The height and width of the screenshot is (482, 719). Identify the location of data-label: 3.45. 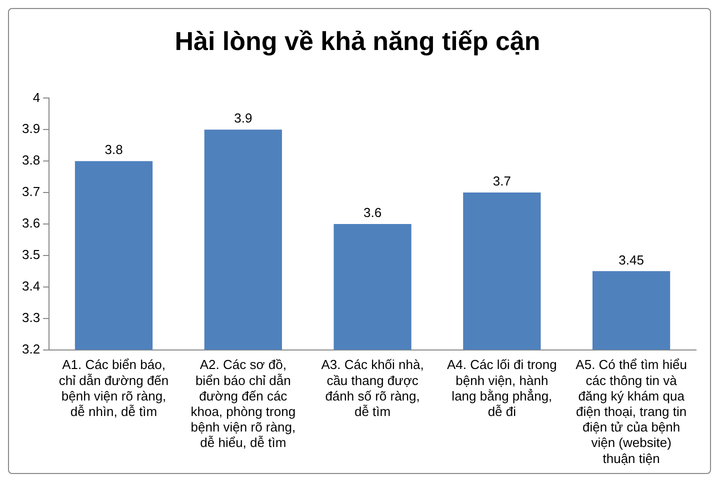
(631, 260).